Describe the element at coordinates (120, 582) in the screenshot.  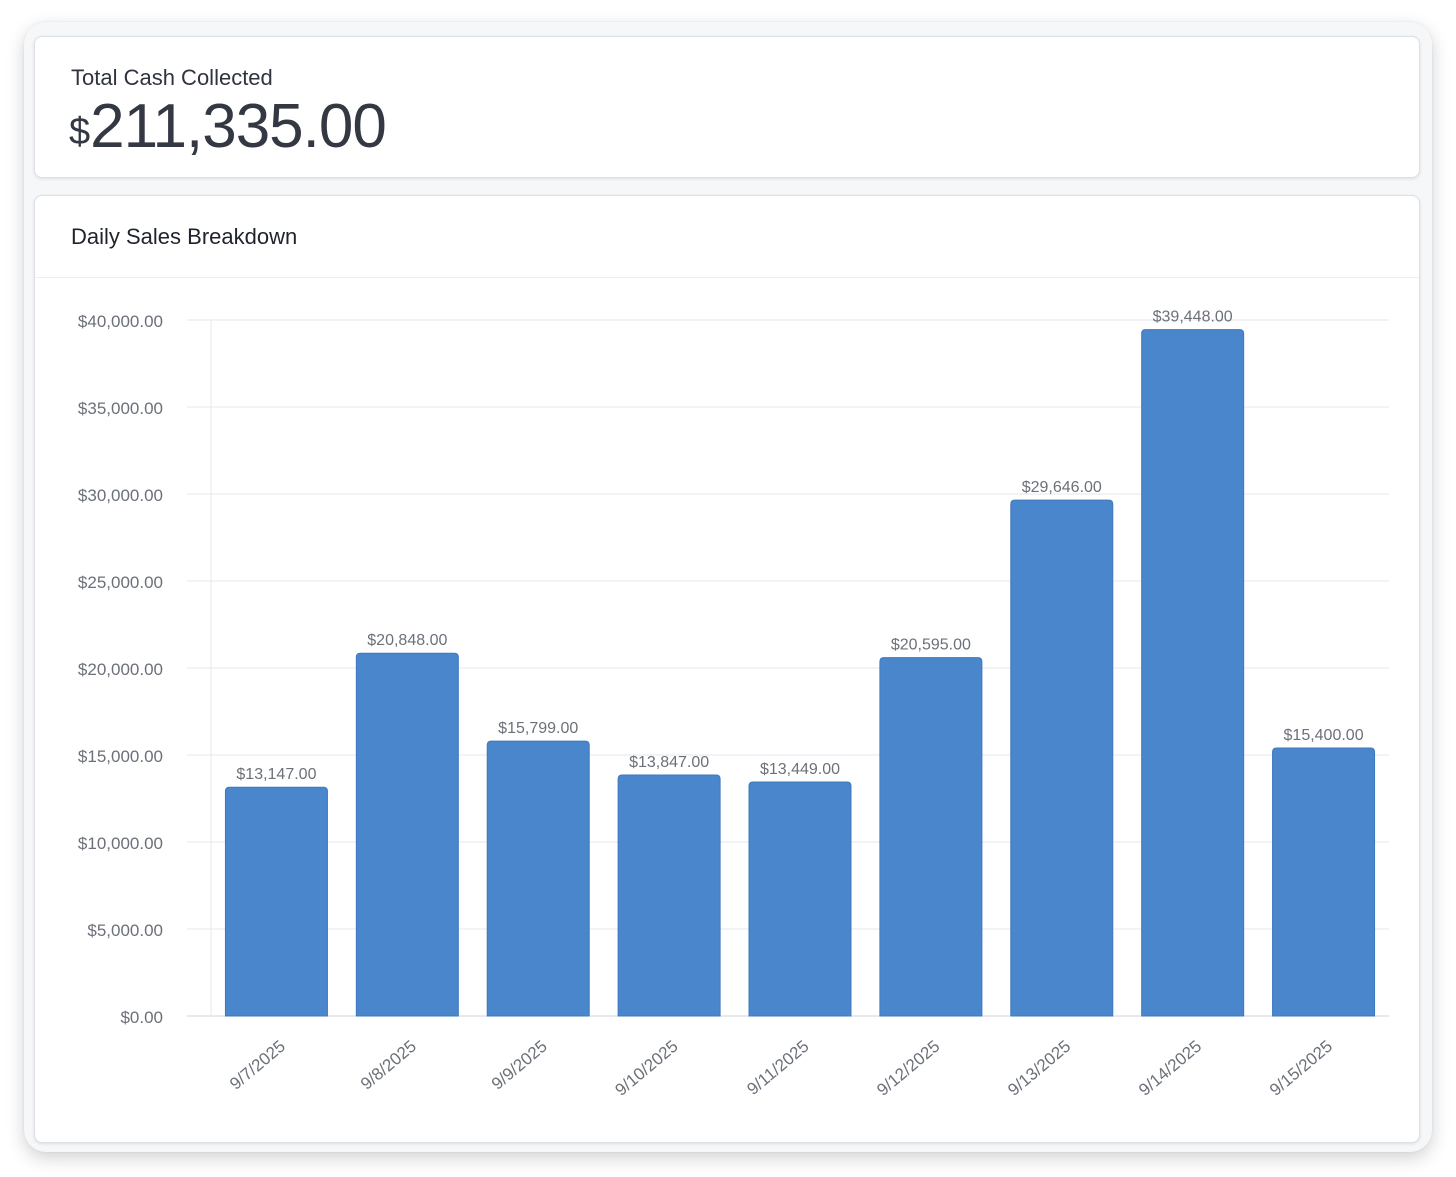
I see `y-tick-label: $25,000.00` at that location.